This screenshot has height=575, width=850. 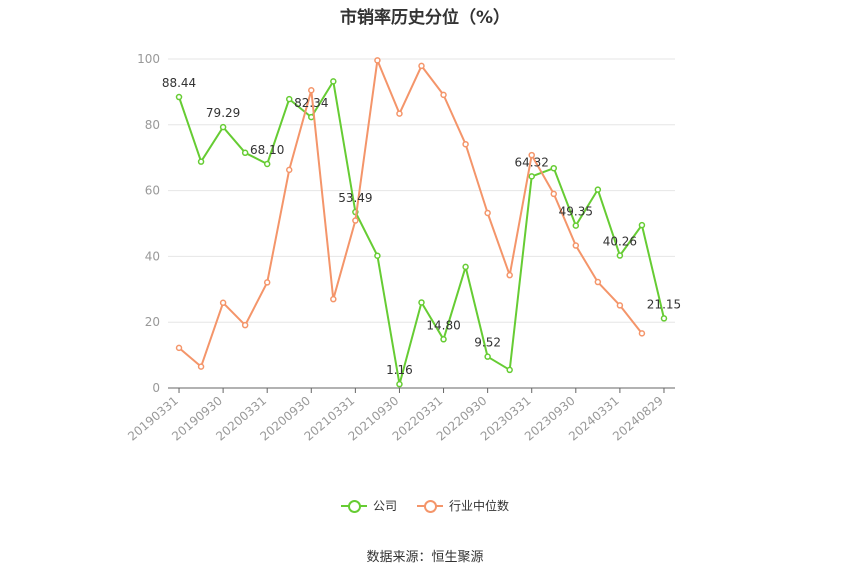 What do you see at coordinates (156, 388) in the screenshot?
I see `y-tick-label: 0` at bounding box center [156, 388].